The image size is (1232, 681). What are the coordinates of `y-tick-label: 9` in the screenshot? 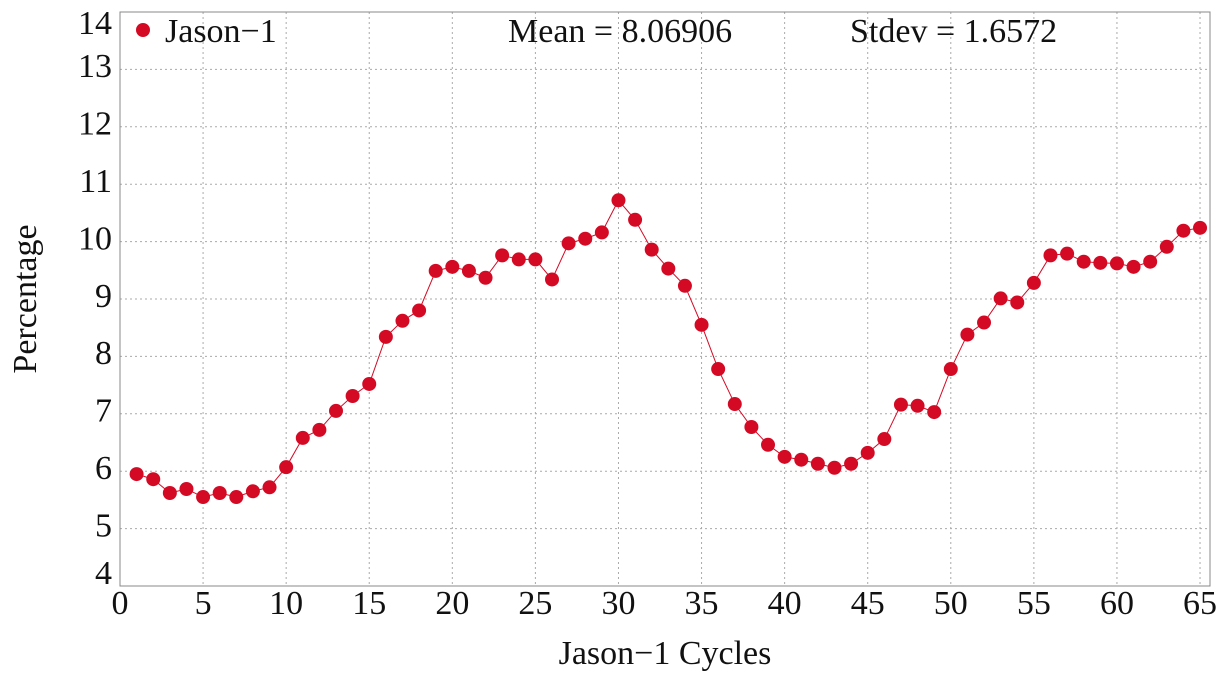 It's located at (103, 296).